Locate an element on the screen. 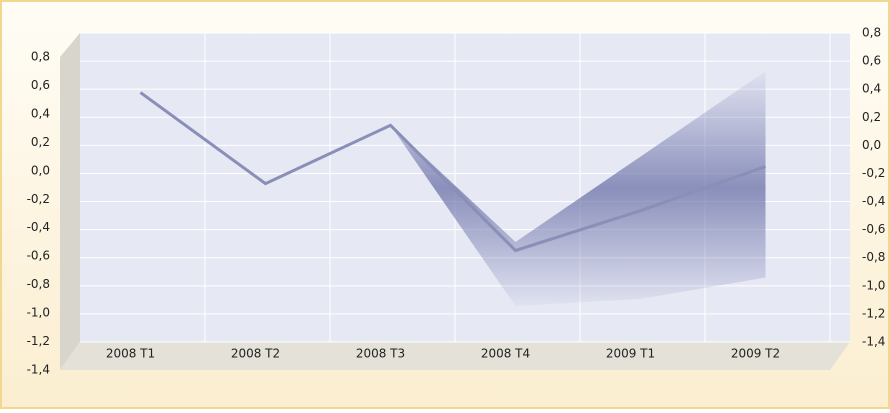 The height and width of the screenshot is (413, 890). side-wall is located at coordinates (70, 201).